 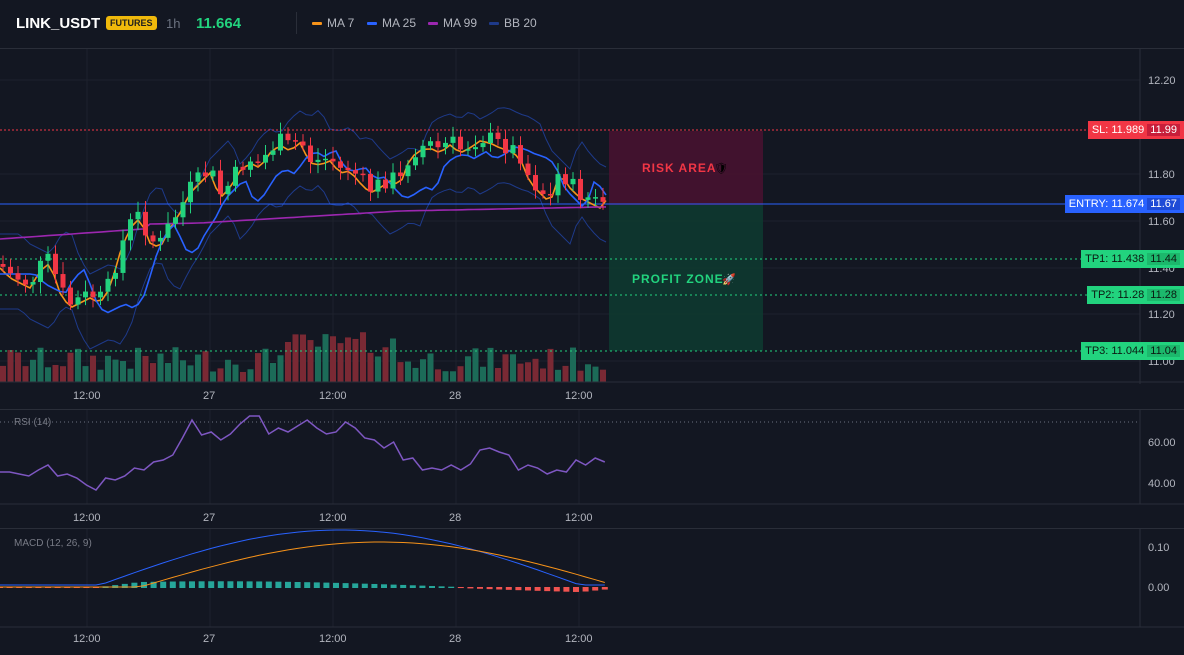 What do you see at coordinates (296, 23) in the screenshot?
I see `header-divider` at bounding box center [296, 23].